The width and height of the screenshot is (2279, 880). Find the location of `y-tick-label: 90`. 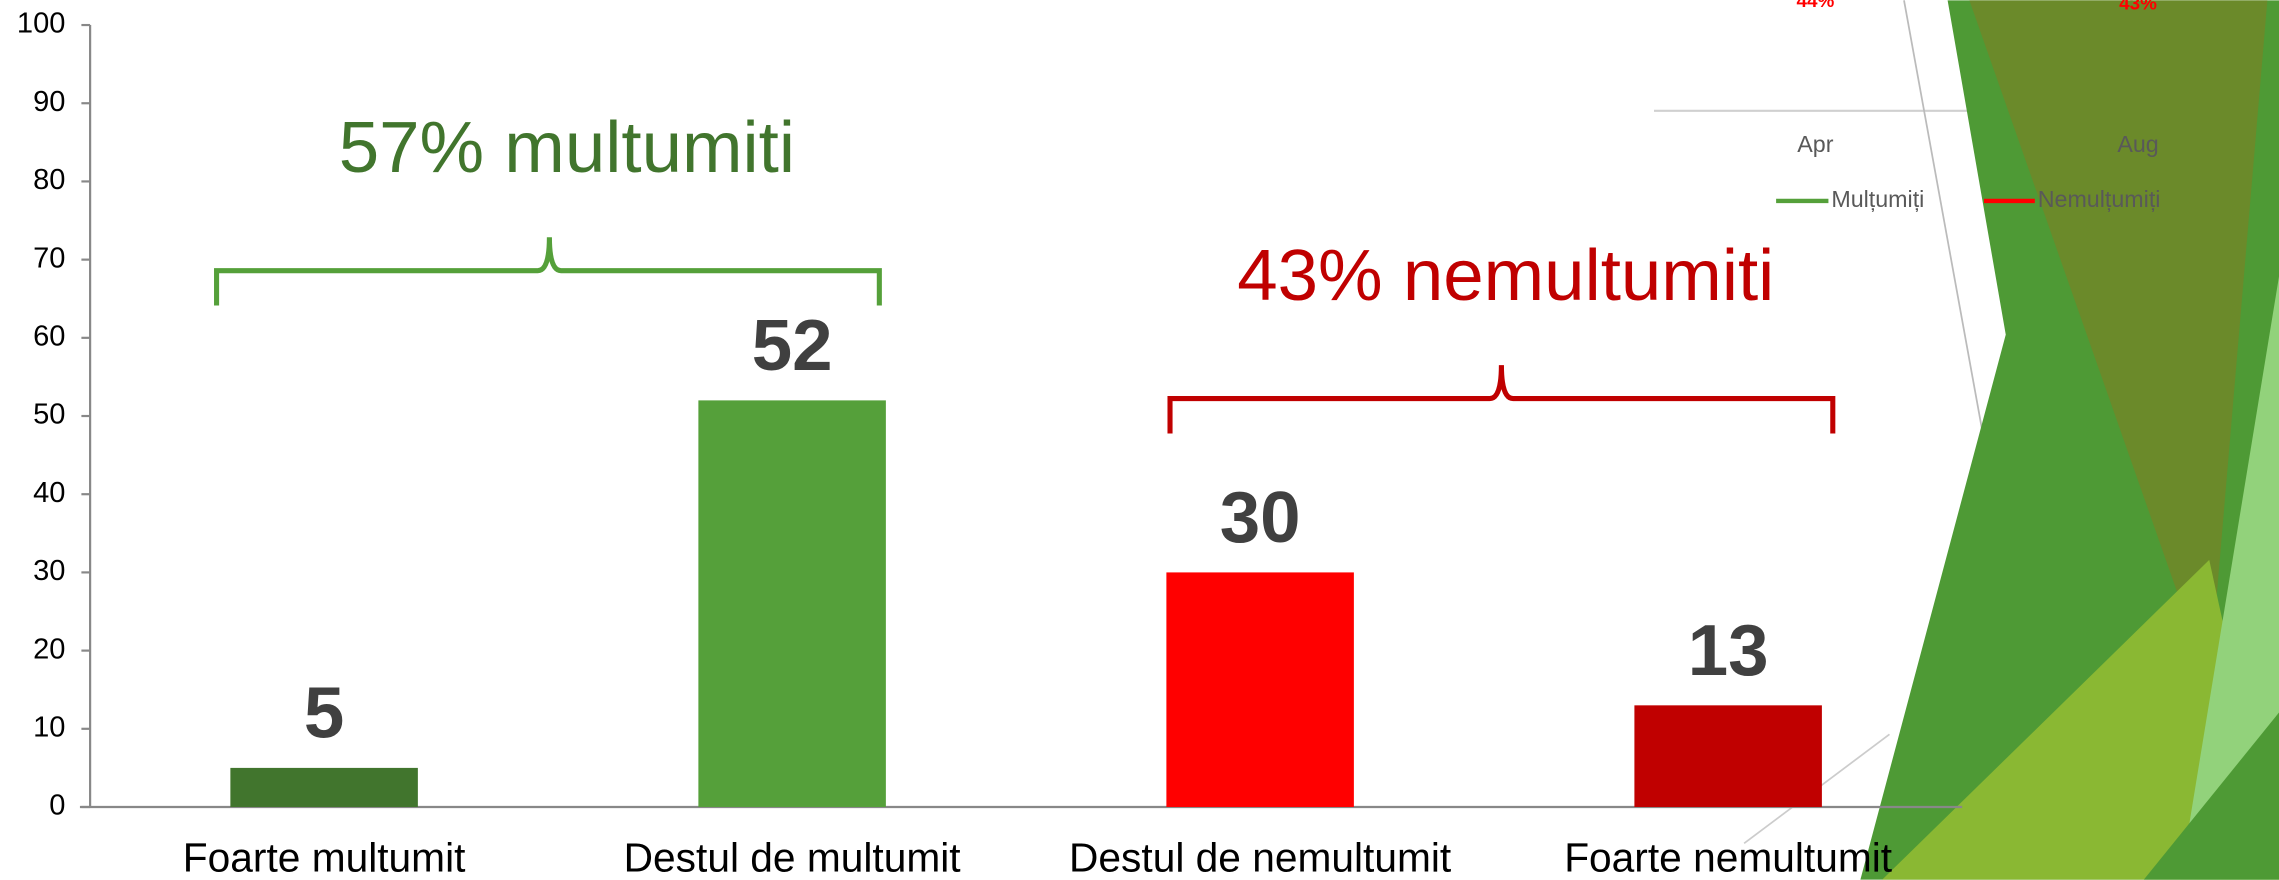

y-tick-label: 90 is located at coordinates (49, 102).